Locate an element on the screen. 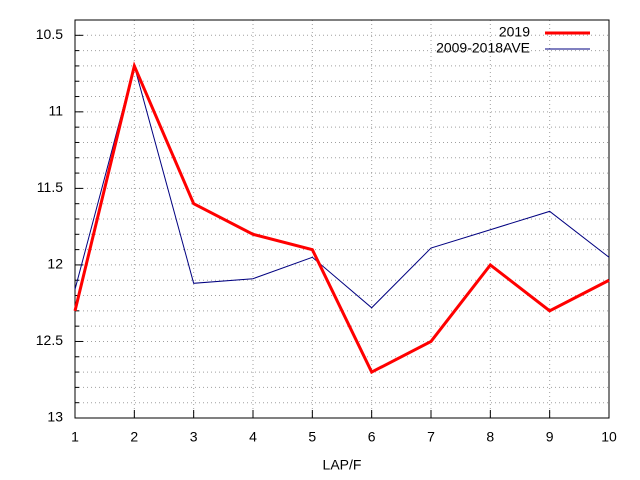 Image resolution: width=640 pixels, height=480 pixels. y-tick-label: 11 is located at coordinates (55, 111).